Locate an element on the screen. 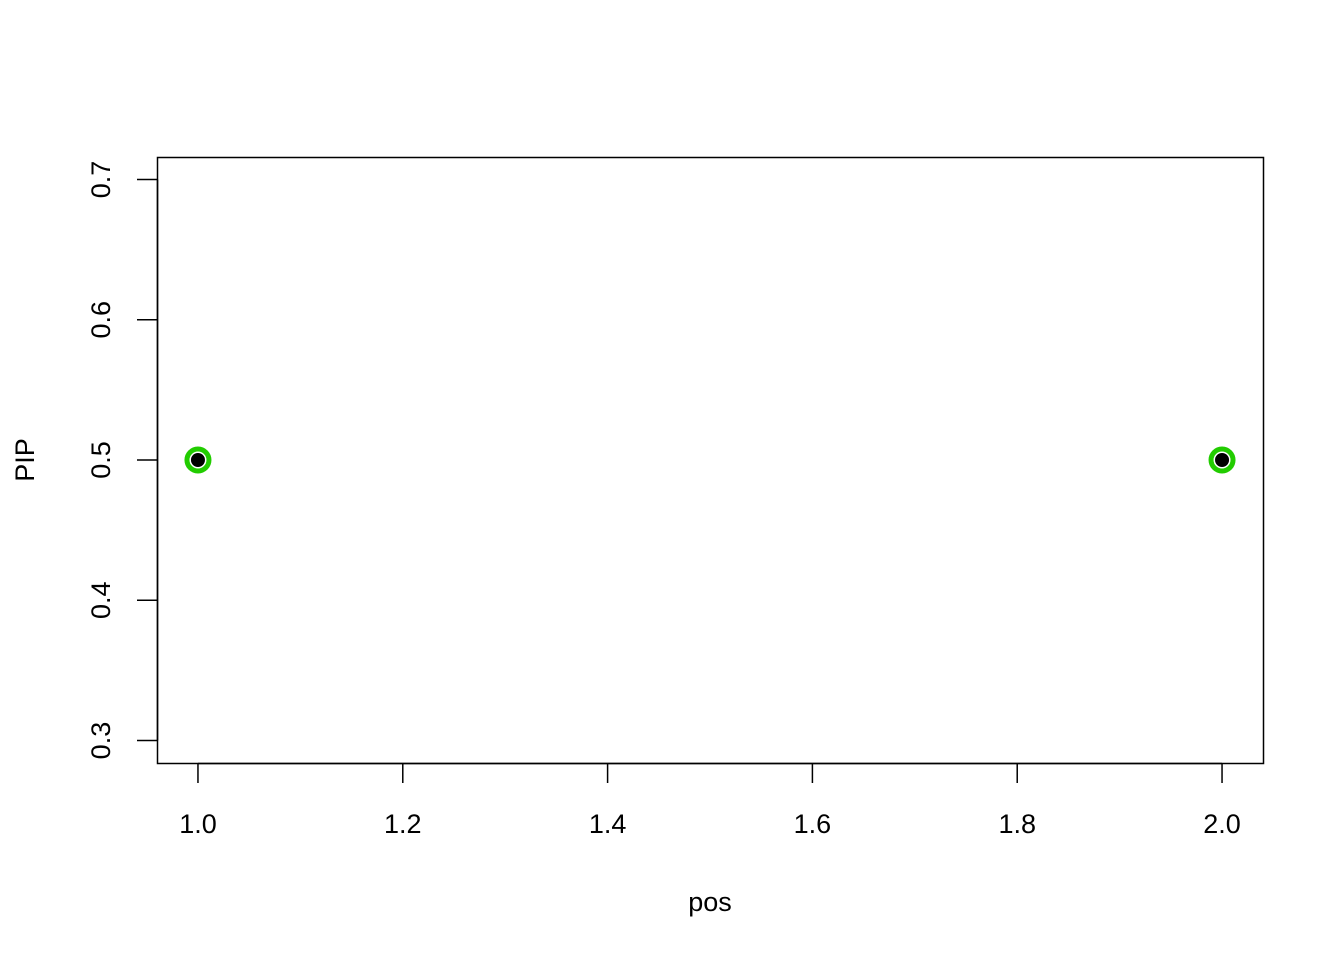 This screenshot has height=965, width=1344. y-axis: 0.3 0.4 0.5 0.6 0.7 is located at coordinates (122, 460).